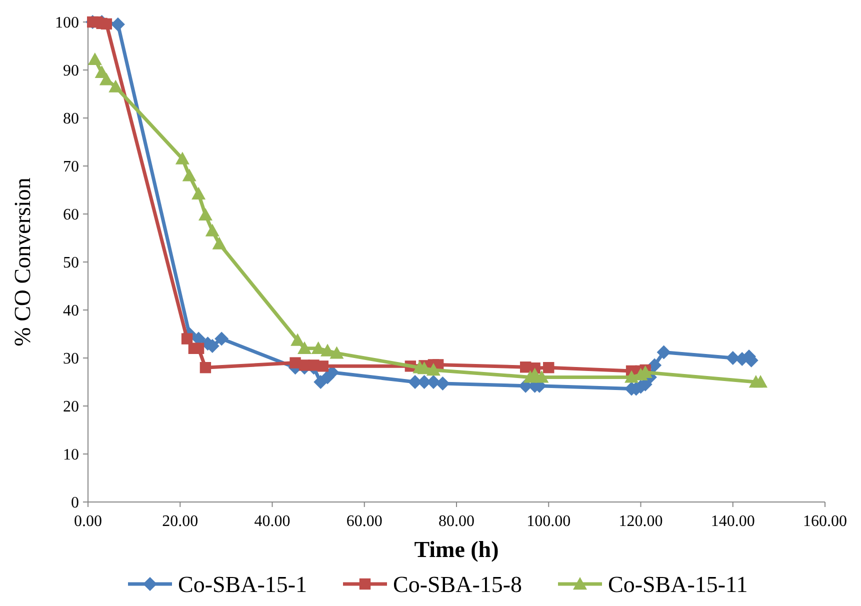 This screenshot has width=861, height=606. I want to click on y-tick-label: 20, so click(71, 407).